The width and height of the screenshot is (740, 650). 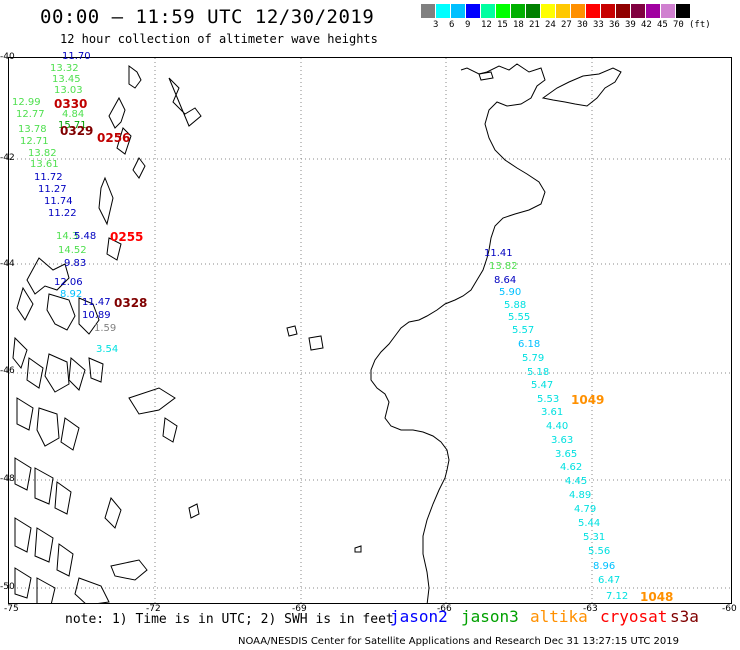 I want to click on scale-label: 33, so click(x=598, y=25).